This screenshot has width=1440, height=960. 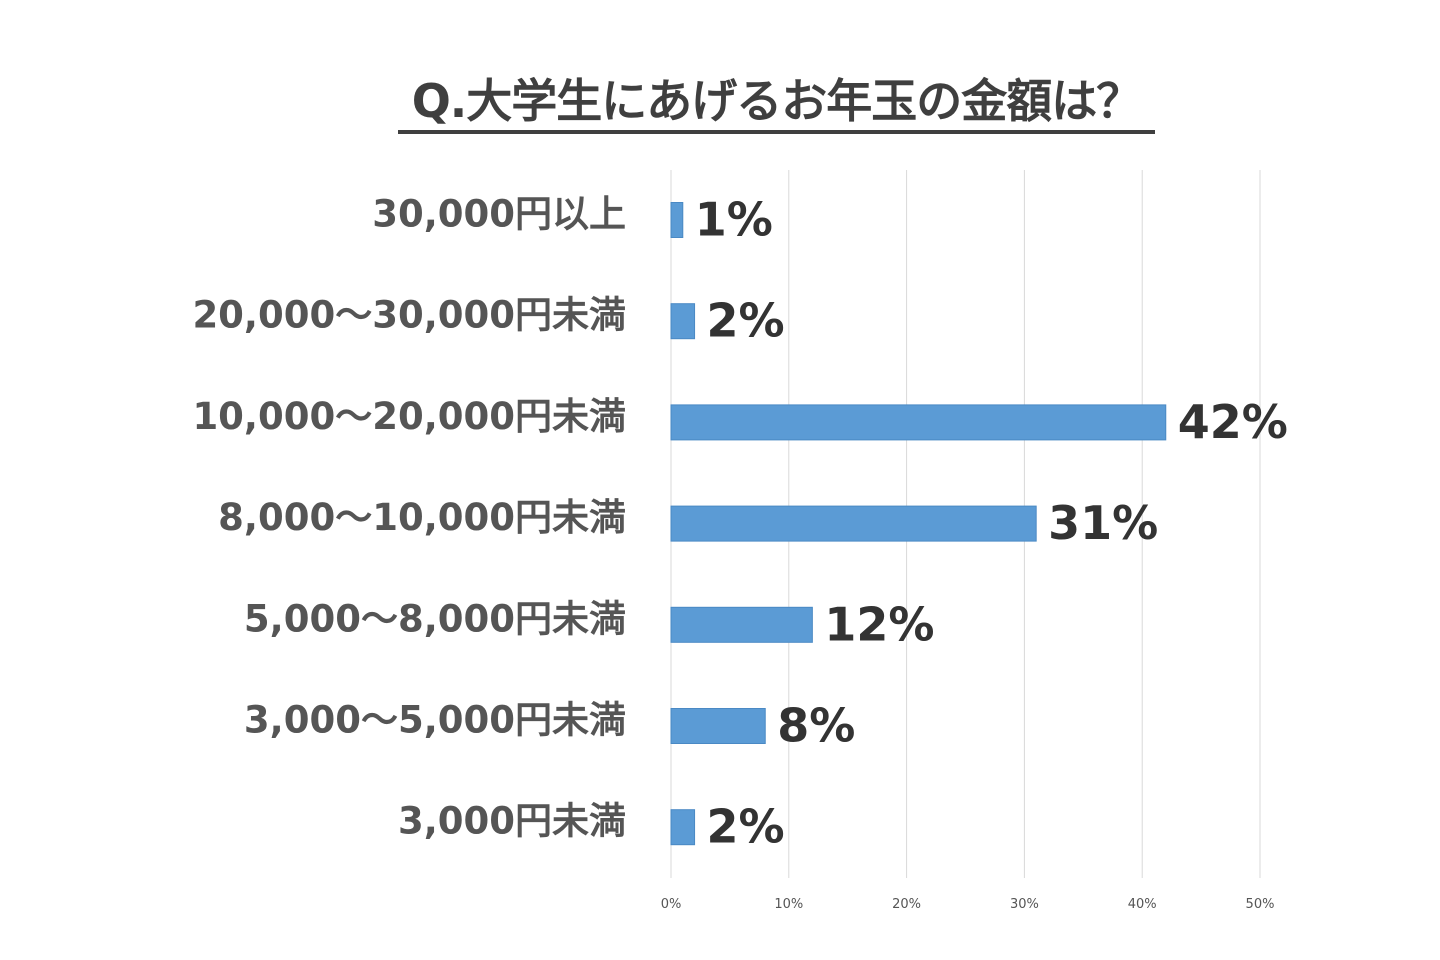 I want to click on data-label: 31%, so click(x=1103, y=523).